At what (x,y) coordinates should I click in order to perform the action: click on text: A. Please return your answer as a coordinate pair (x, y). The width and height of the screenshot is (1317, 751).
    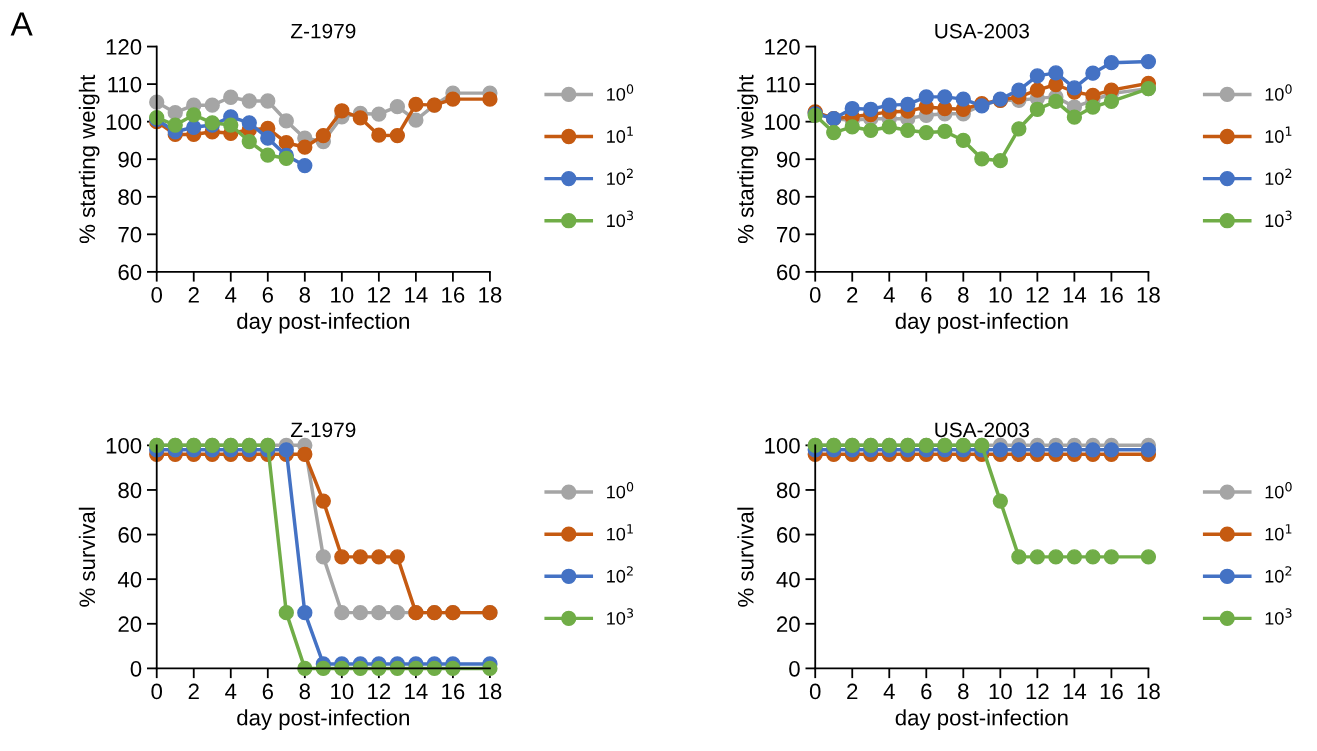
    Looking at the image, I should click on (21, 24).